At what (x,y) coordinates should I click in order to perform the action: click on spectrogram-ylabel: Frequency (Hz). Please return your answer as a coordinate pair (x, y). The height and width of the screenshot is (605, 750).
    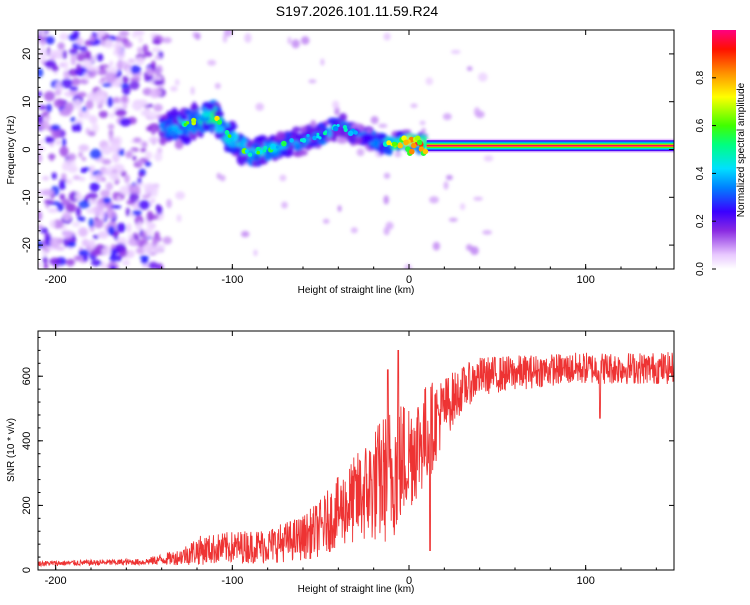
    Looking at the image, I should click on (11, 150).